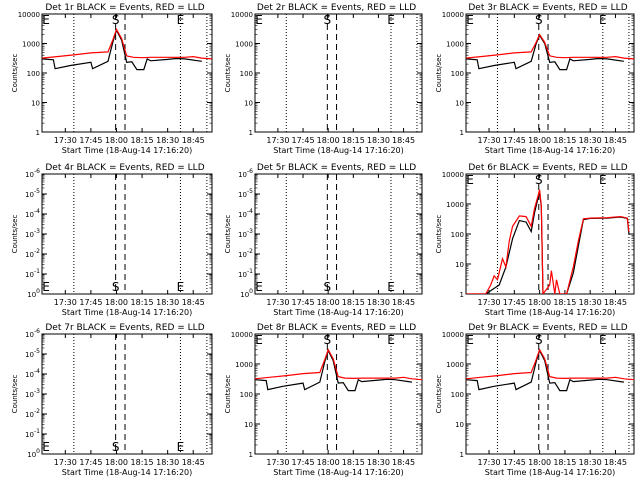 The height and width of the screenshot is (480, 640). I want to click on panel-title: Det 6r BLACK = Events, RED = LLD, so click(547, 168).